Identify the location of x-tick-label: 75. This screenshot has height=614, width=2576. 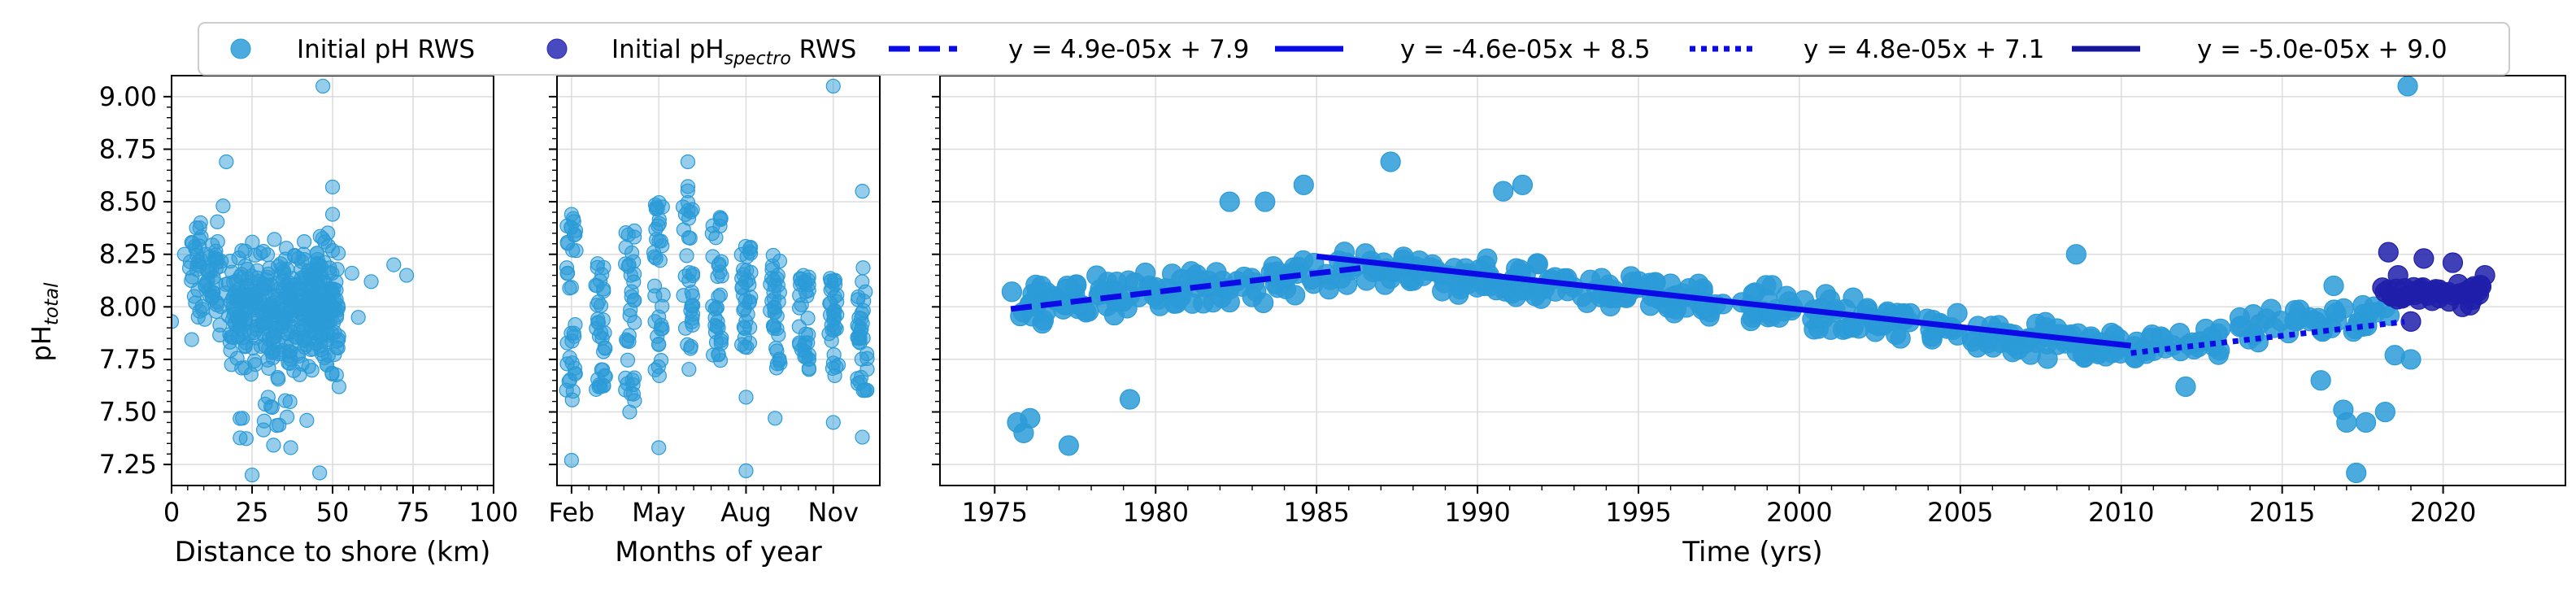
(414, 513).